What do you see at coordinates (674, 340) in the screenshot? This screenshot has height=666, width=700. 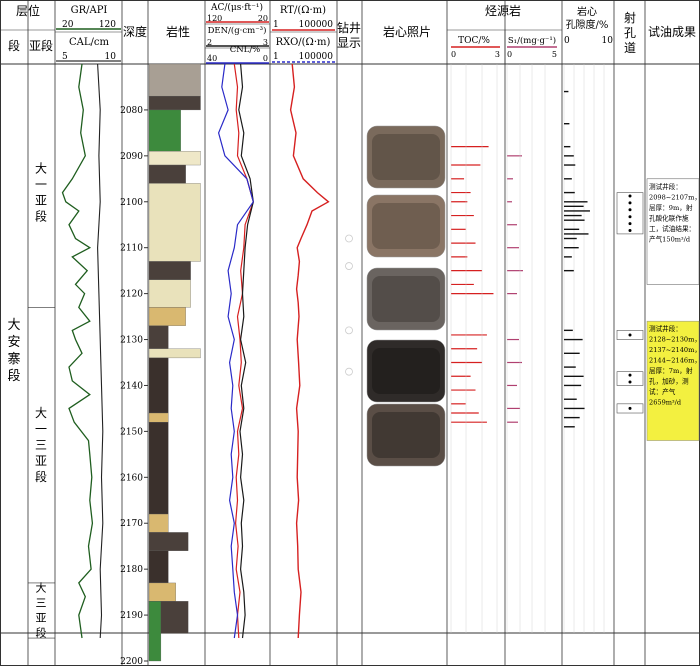 I see `result-2-line-1: 2128~2130m，` at bounding box center [674, 340].